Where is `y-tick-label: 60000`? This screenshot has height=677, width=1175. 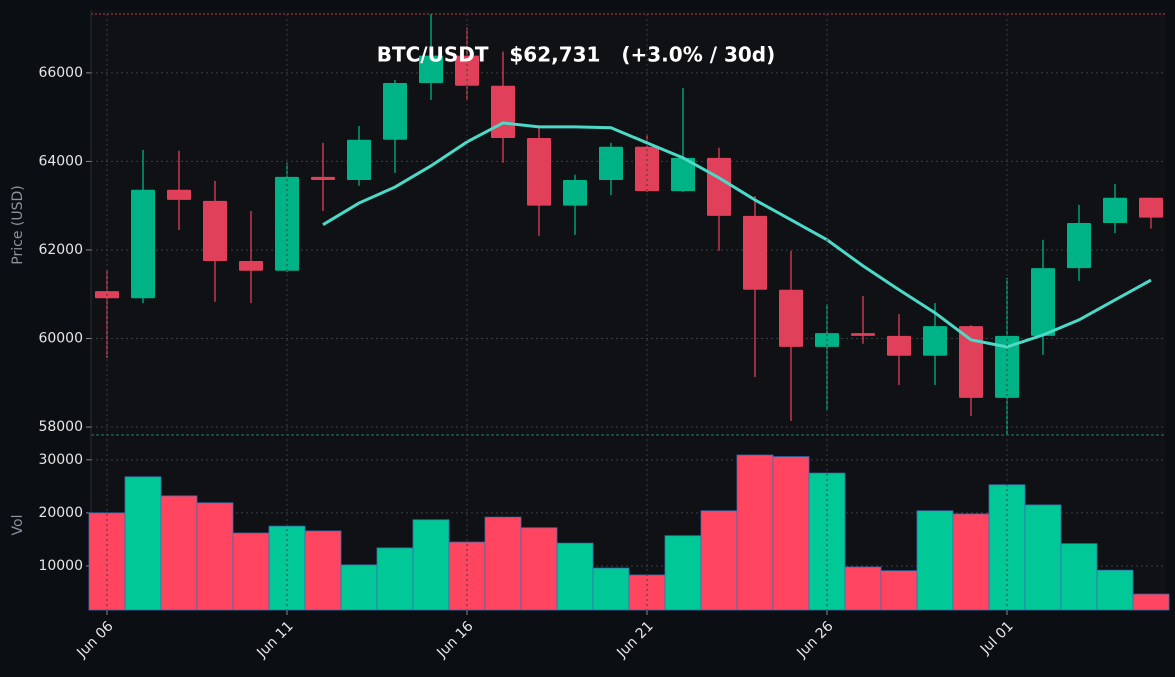 y-tick-label: 60000 is located at coordinates (60, 338).